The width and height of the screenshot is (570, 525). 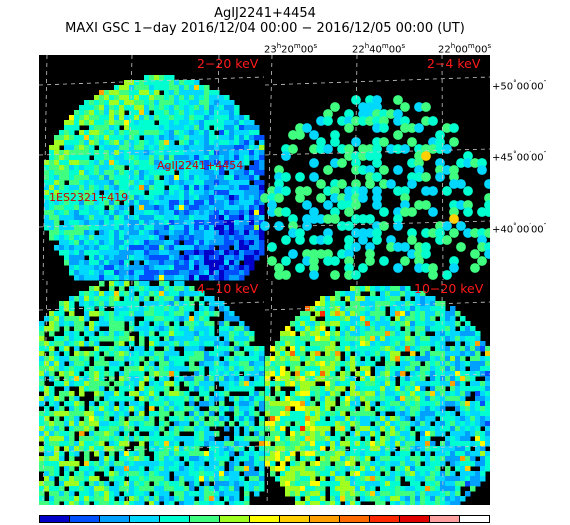 I want to click on dec-label-40: +40°00′00″, so click(x=519, y=229).